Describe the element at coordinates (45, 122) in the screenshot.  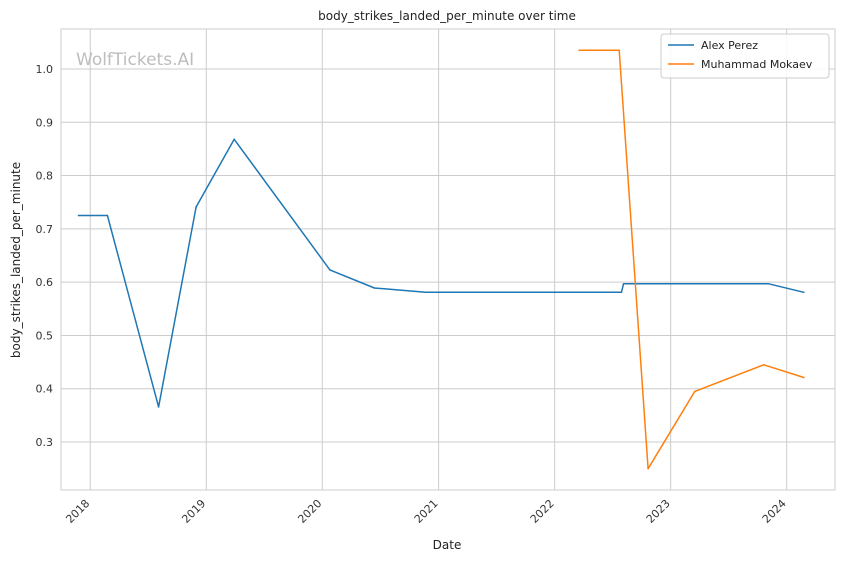
I see `y-tick-label: 0.9` at that location.